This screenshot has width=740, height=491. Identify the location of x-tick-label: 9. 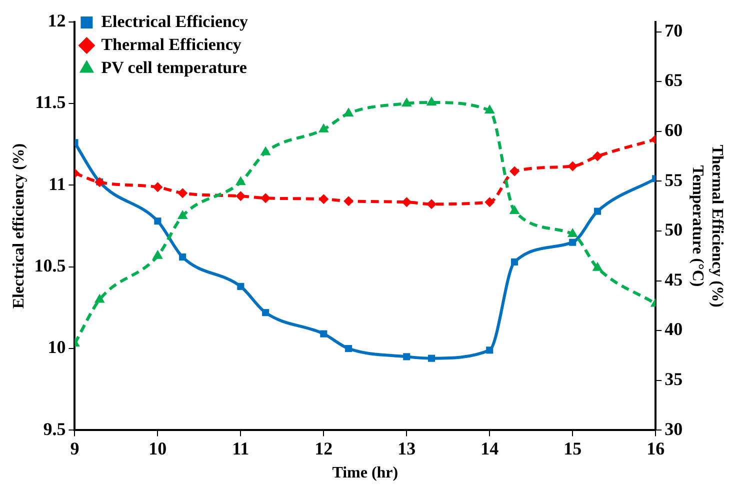
(75, 448).